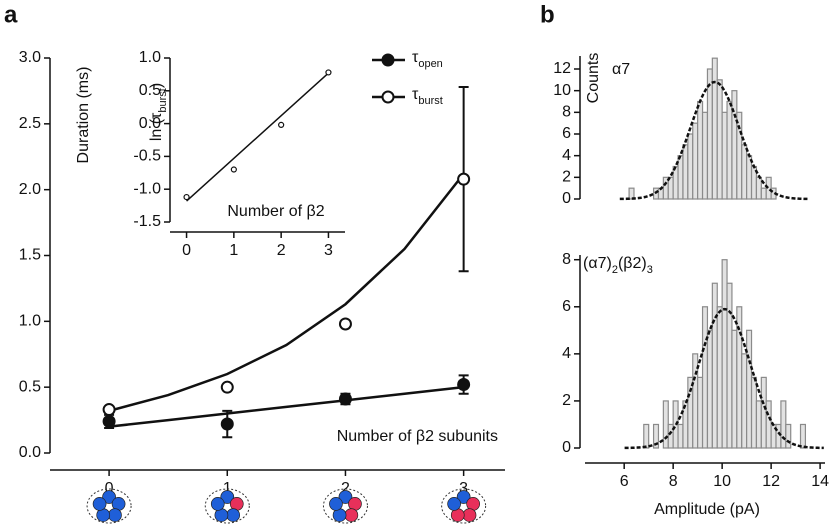 This screenshot has height=524, width=829. What do you see at coordinates (632, 263) in the screenshot?
I see `histogram-title-part: (β2)` at bounding box center [632, 263].